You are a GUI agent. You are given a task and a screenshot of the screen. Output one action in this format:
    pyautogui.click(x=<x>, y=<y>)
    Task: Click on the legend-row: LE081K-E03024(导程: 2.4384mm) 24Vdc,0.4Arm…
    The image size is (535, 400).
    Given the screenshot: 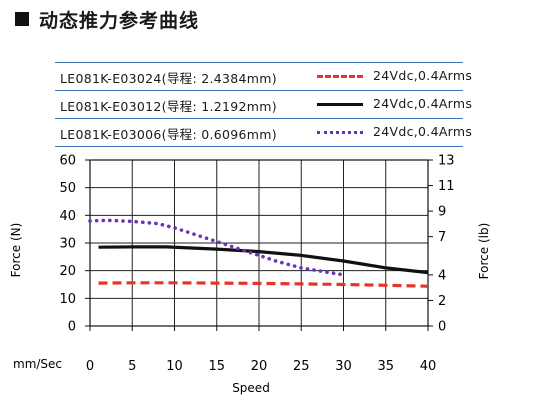 What is the action you would take?
    pyautogui.click(x=263, y=76)
    